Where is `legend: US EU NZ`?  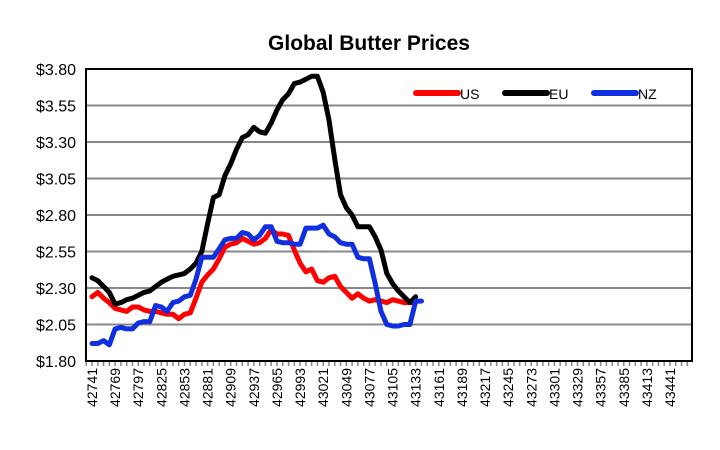 legend: US EU NZ is located at coordinates (535, 94).